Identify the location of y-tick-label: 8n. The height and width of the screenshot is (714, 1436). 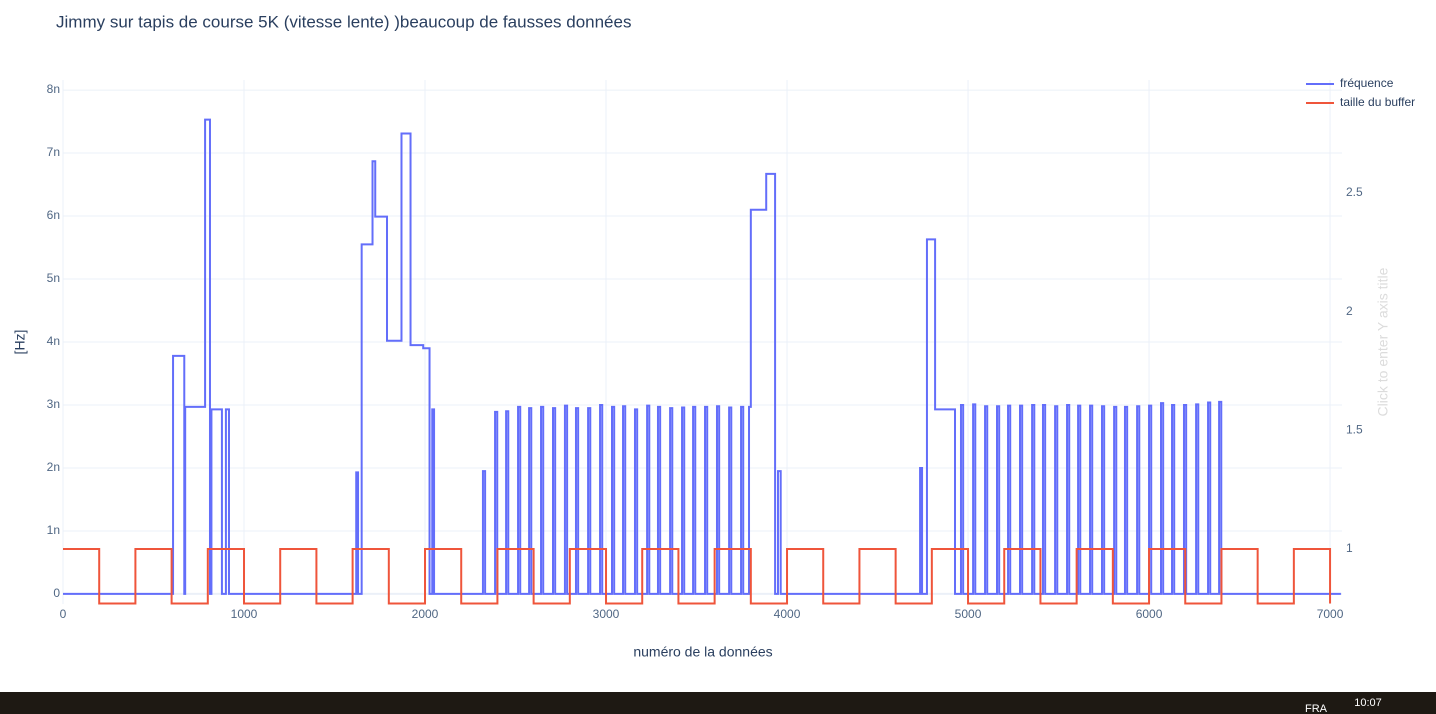
(53, 89).